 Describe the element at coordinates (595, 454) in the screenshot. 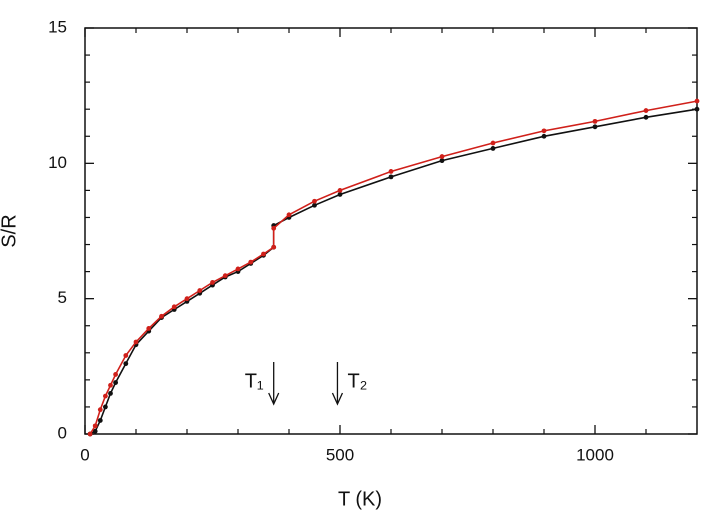

I see `x-tick-label: 1000` at that location.